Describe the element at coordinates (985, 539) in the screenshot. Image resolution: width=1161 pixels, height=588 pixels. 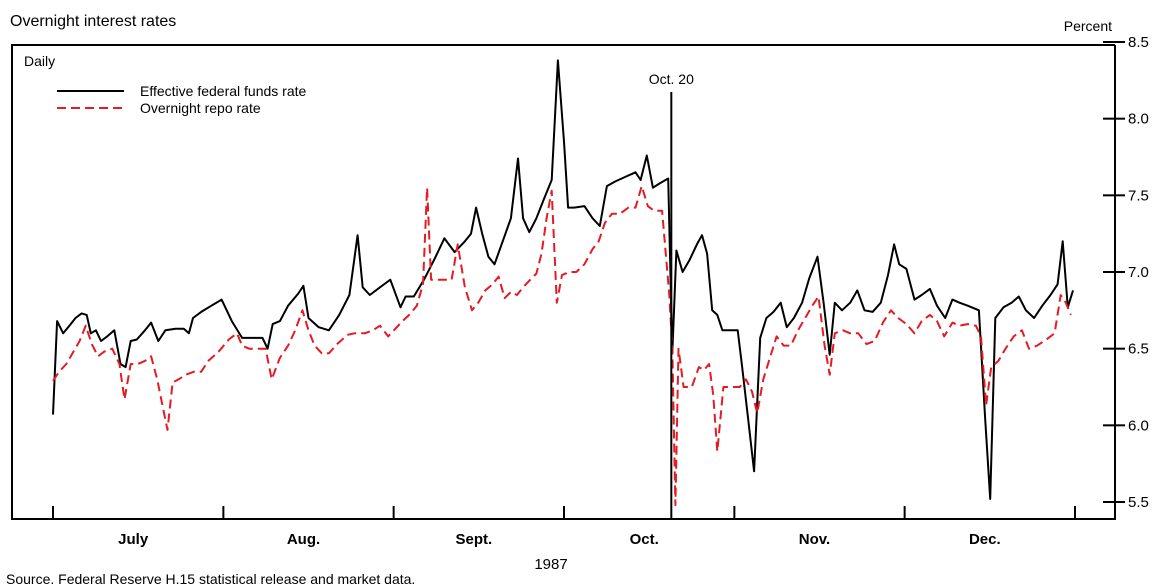
I see `month-label: Dec.` at that location.